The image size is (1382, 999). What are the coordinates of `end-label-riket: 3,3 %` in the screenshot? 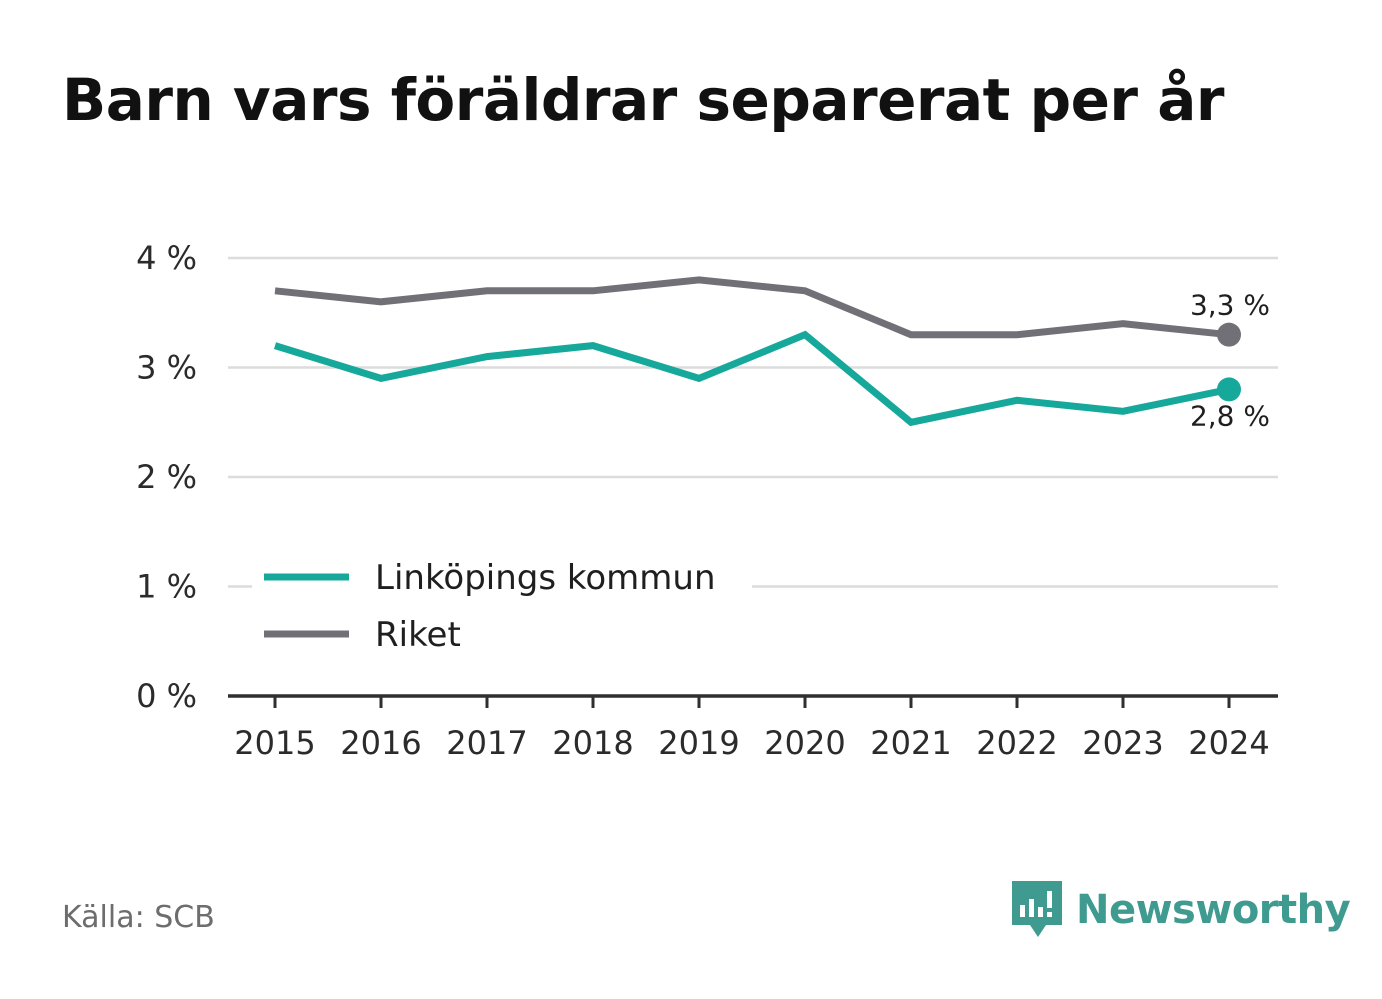 It's located at (1230, 305).